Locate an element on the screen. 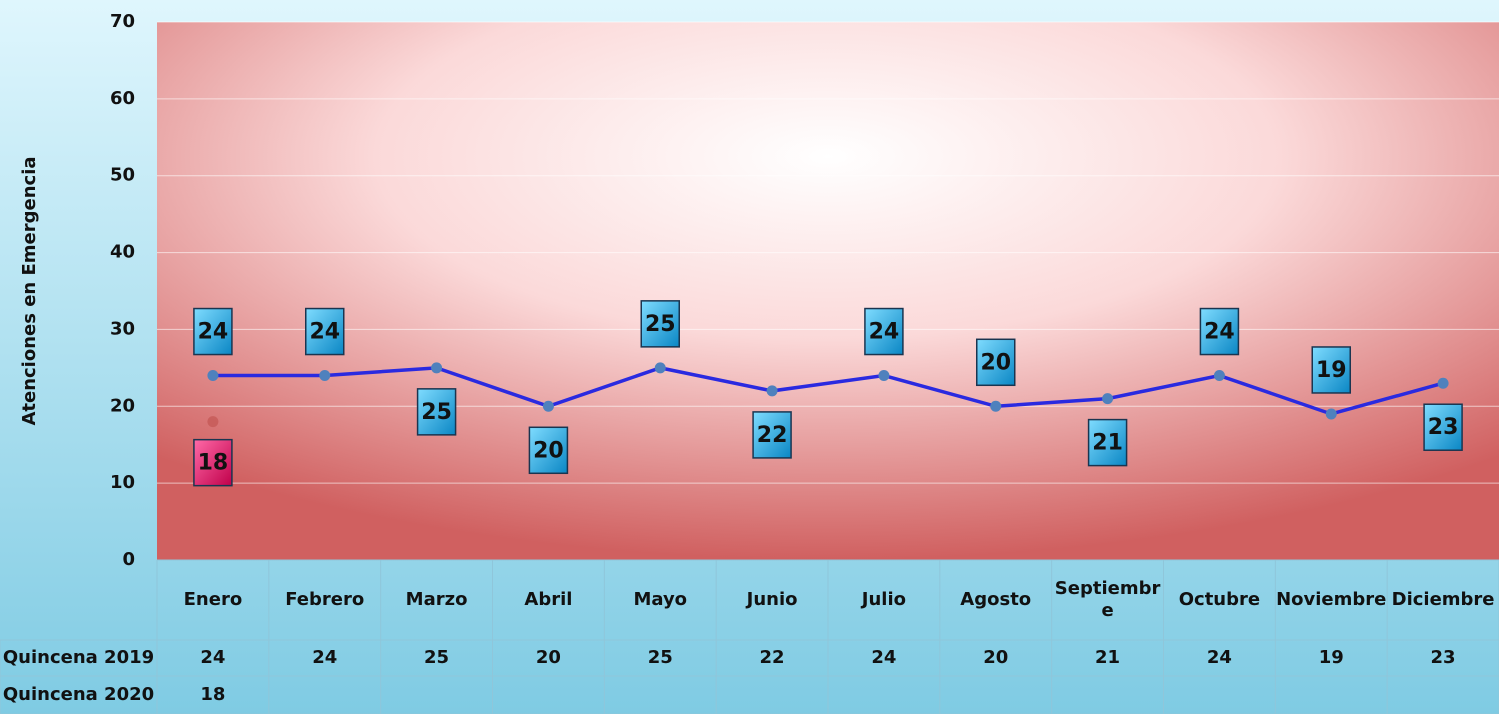 This screenshot has height=718, width=1499. y-tick-label: 10 is located at coordinates (122, 482).